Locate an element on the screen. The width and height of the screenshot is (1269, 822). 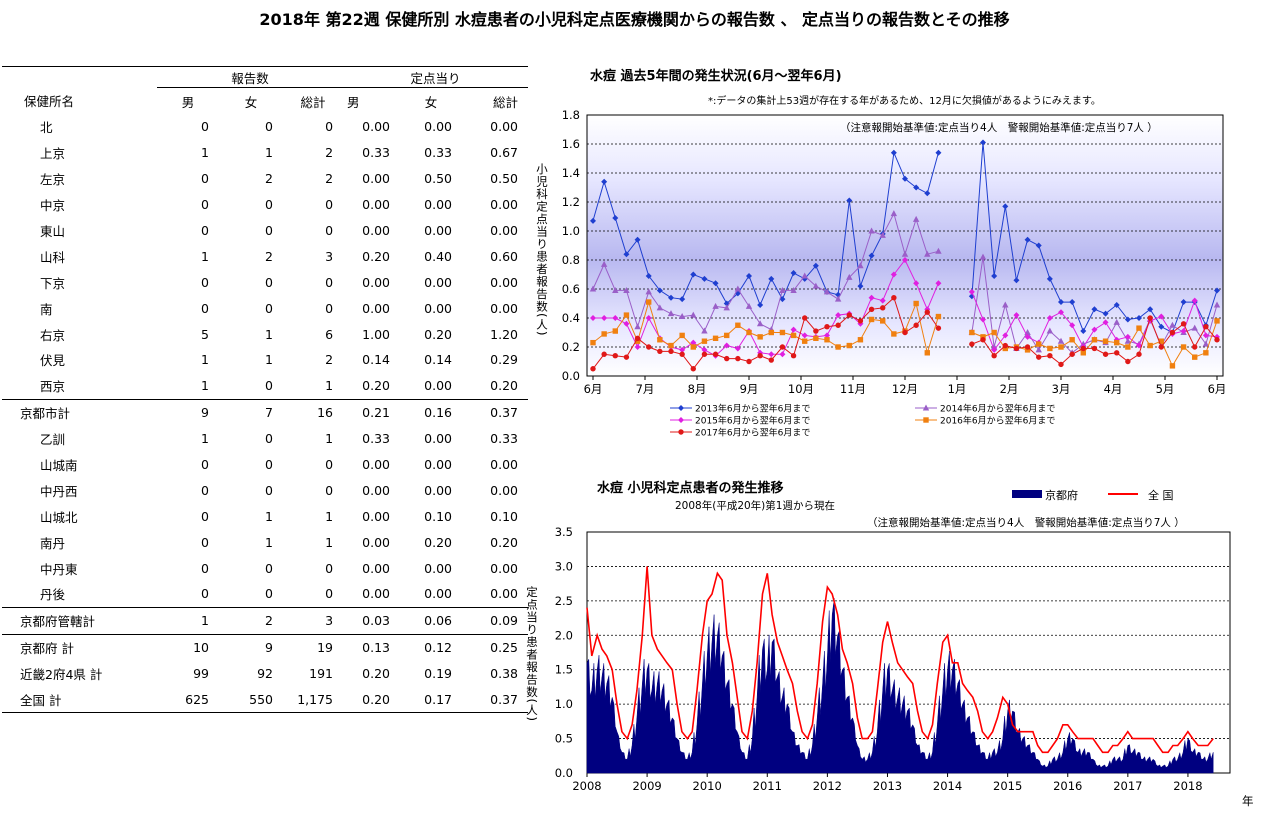
table-row: 下京 0 0 0 0.00 0.00 0.00 is located at coordinates (265, 282).